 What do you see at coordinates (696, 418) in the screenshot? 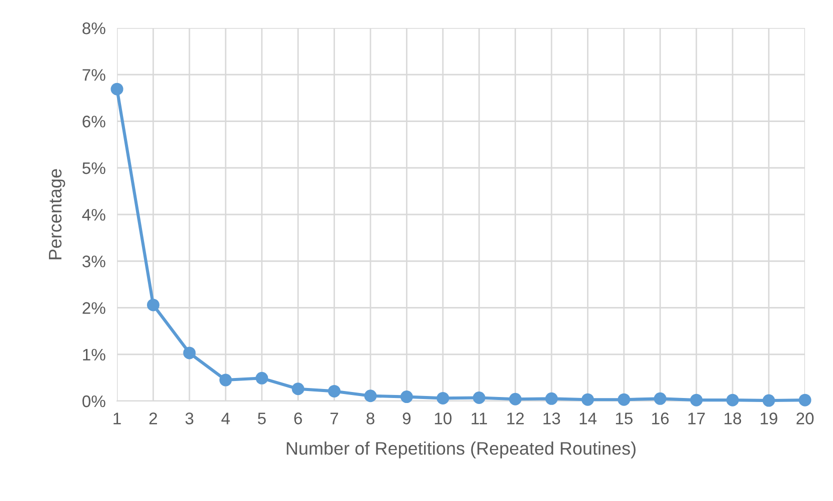
I see `x-tick-label: 17` at bounding box center [696, 418].